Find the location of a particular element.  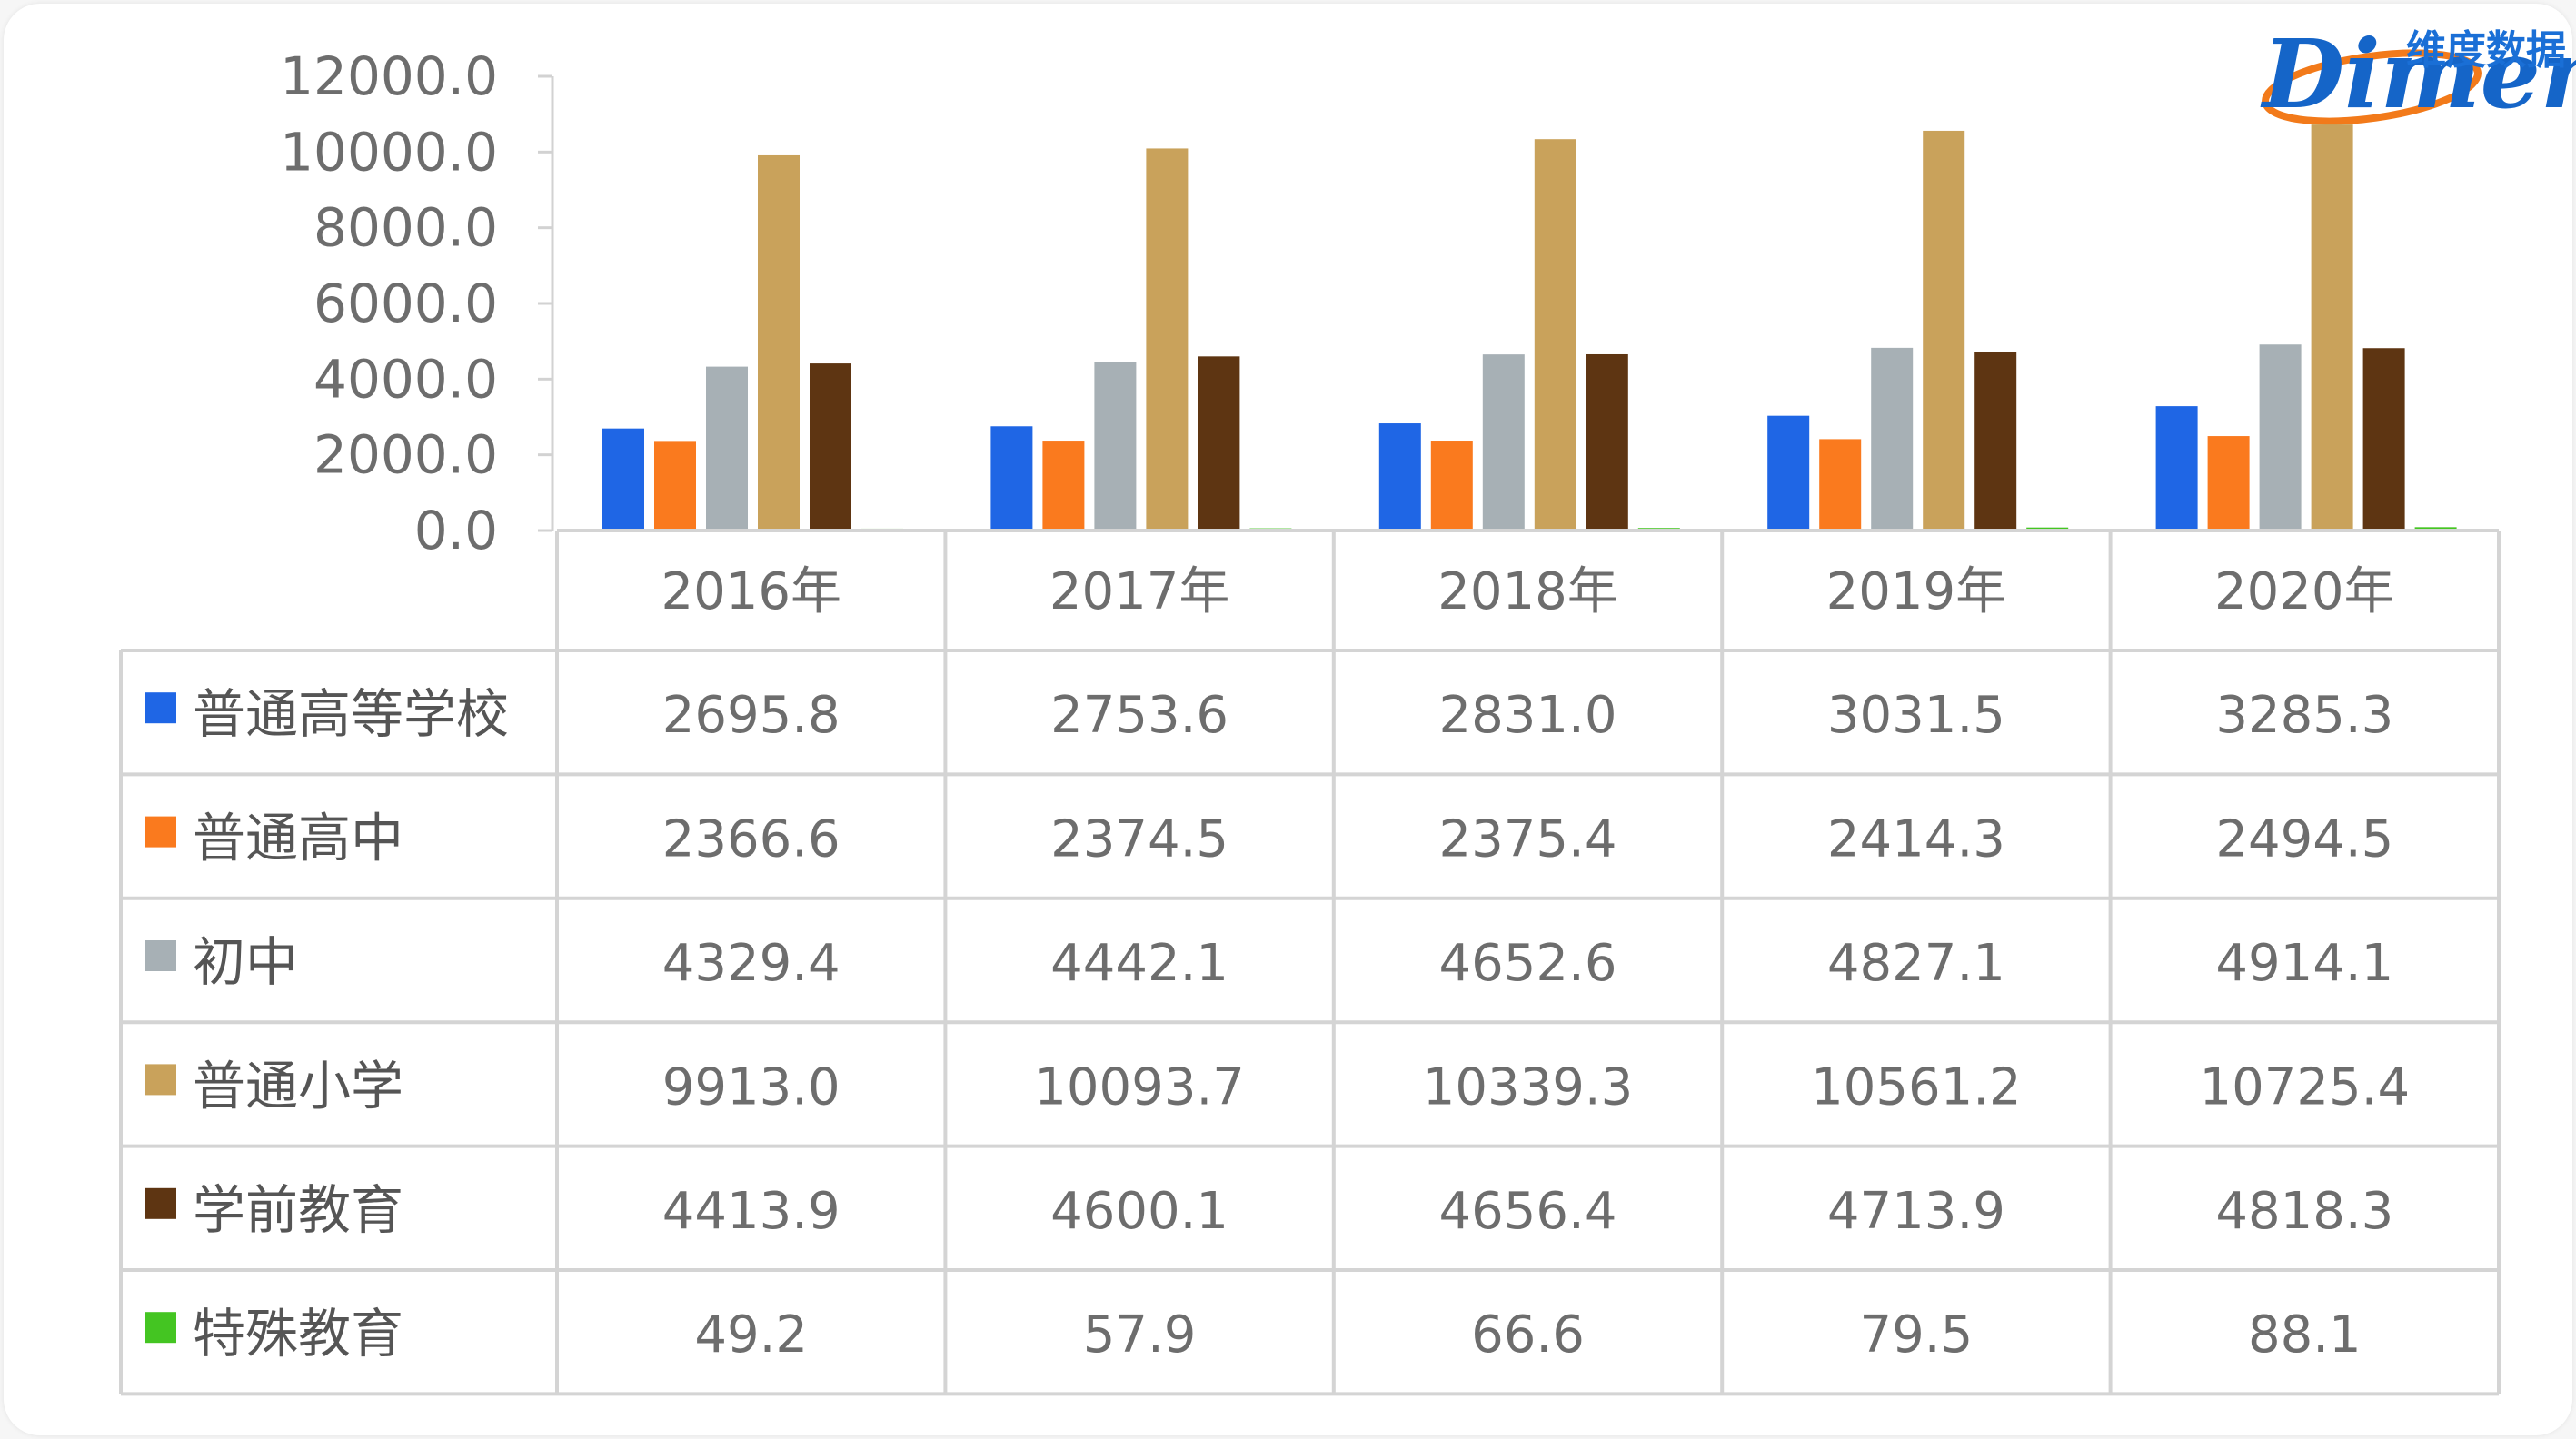

logo-swoosh is located at coordinates (2372, 87).